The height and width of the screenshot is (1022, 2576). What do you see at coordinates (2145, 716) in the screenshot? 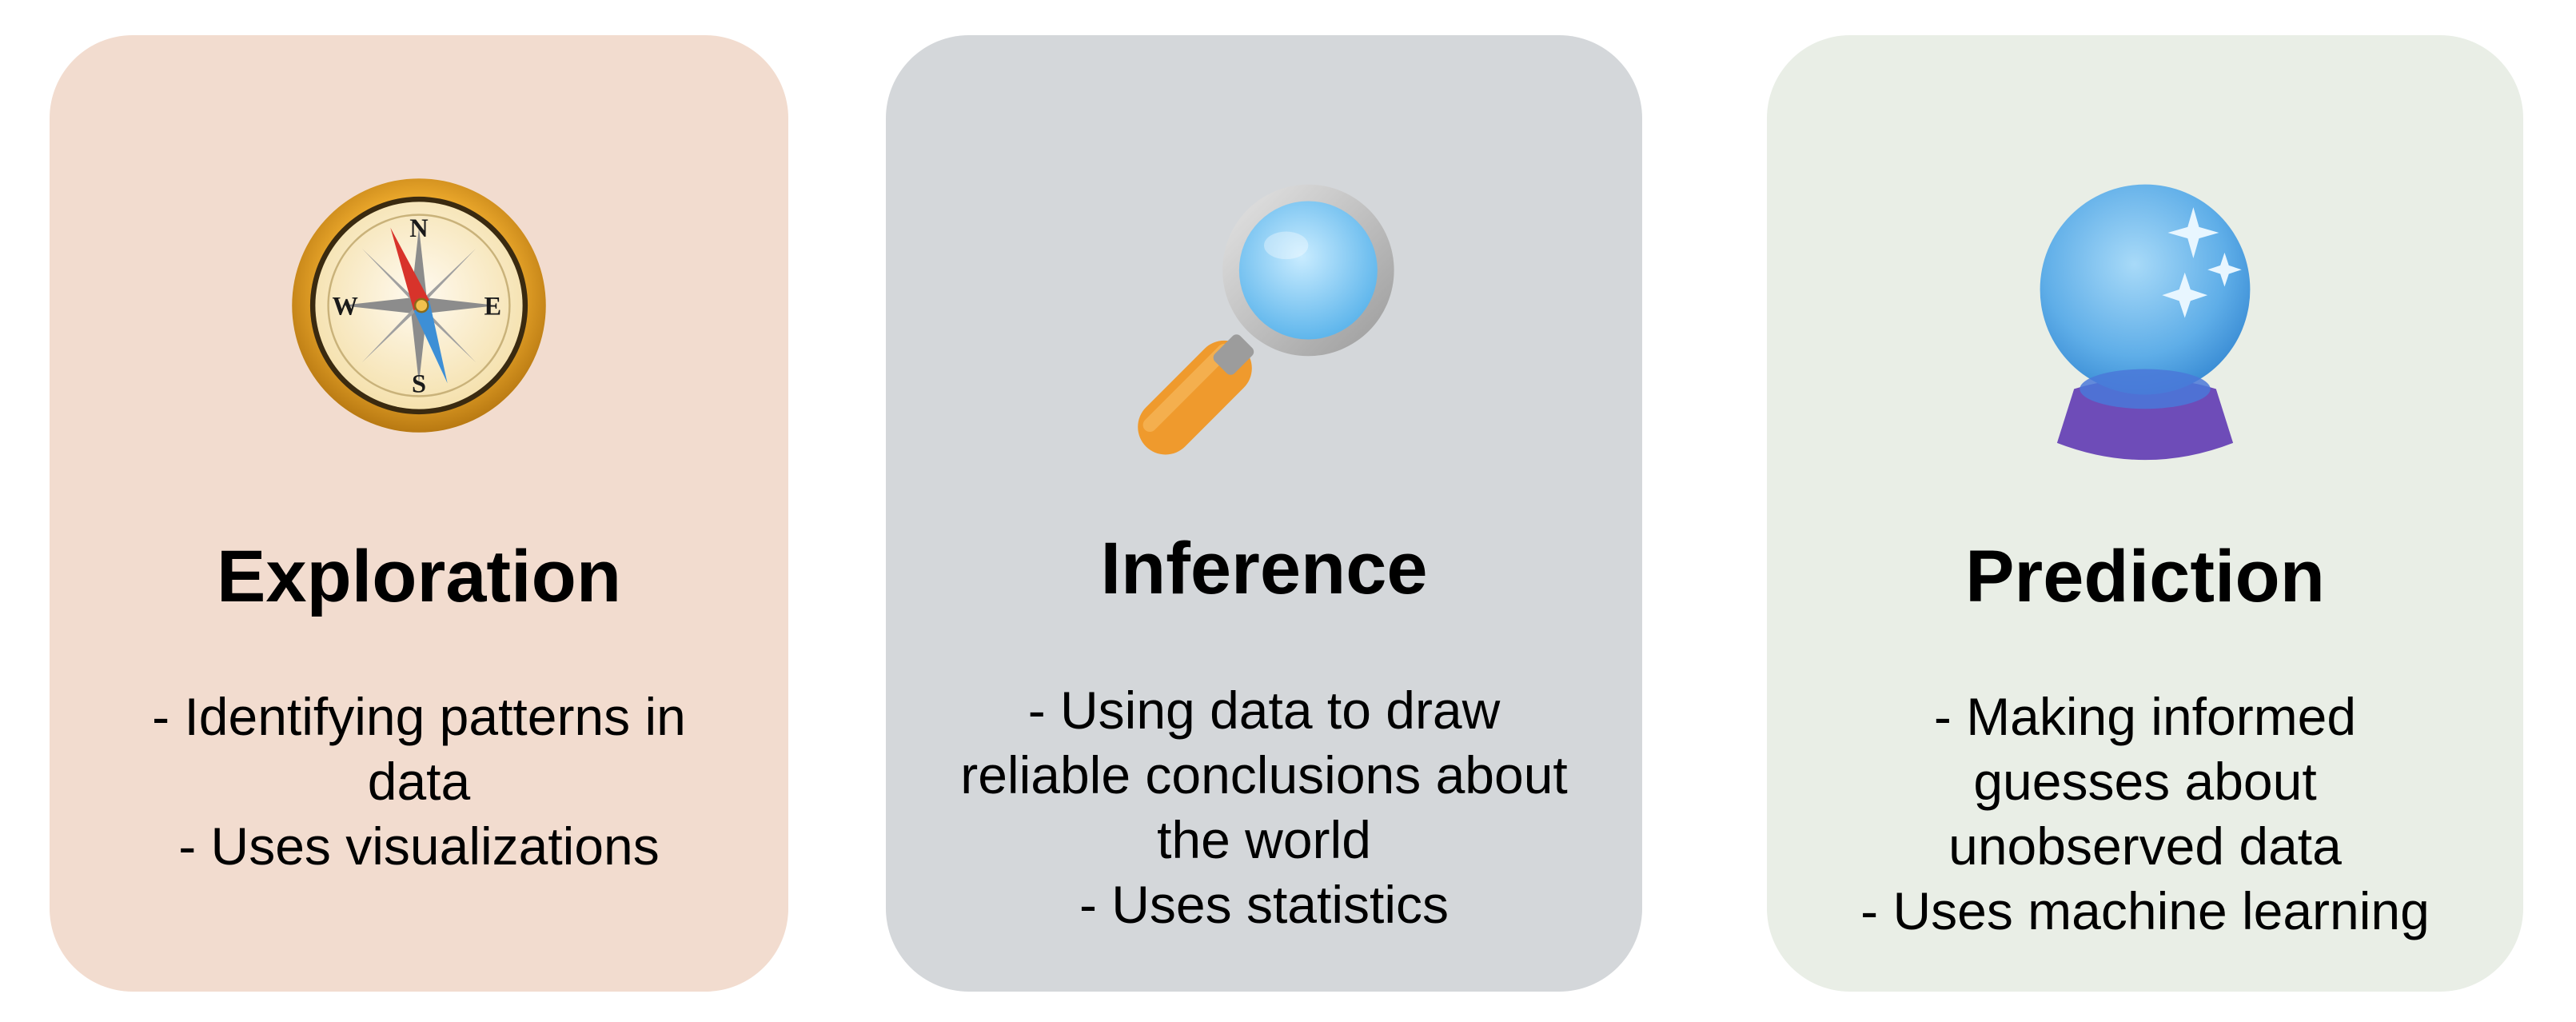
I see `description-line: - Making informed` at bounding box center [2145, 716].